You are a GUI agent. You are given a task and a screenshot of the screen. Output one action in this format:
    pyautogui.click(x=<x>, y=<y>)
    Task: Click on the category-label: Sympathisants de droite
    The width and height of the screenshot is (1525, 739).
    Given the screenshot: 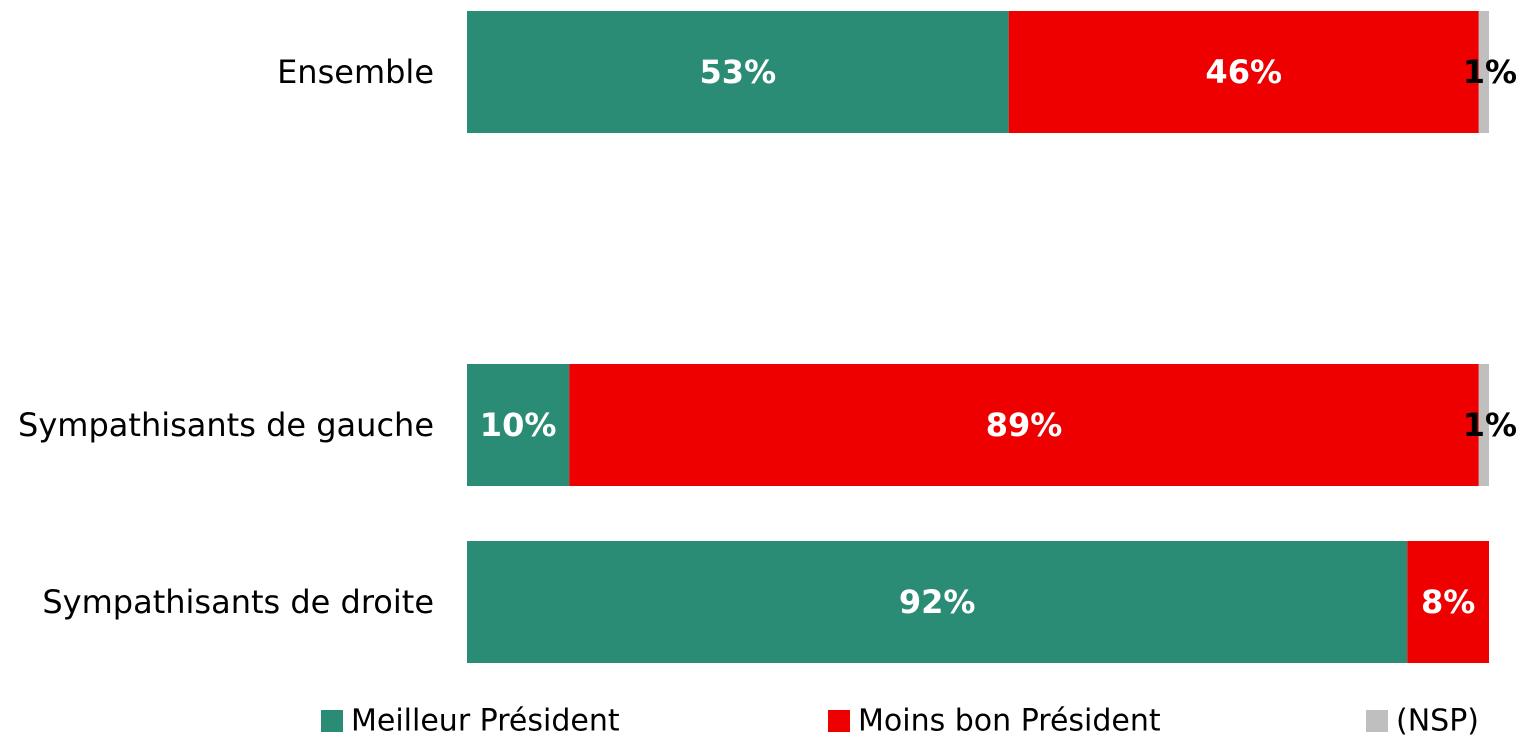 What is the action you would take?
    pyautogui.click(x=238, y=602)
    